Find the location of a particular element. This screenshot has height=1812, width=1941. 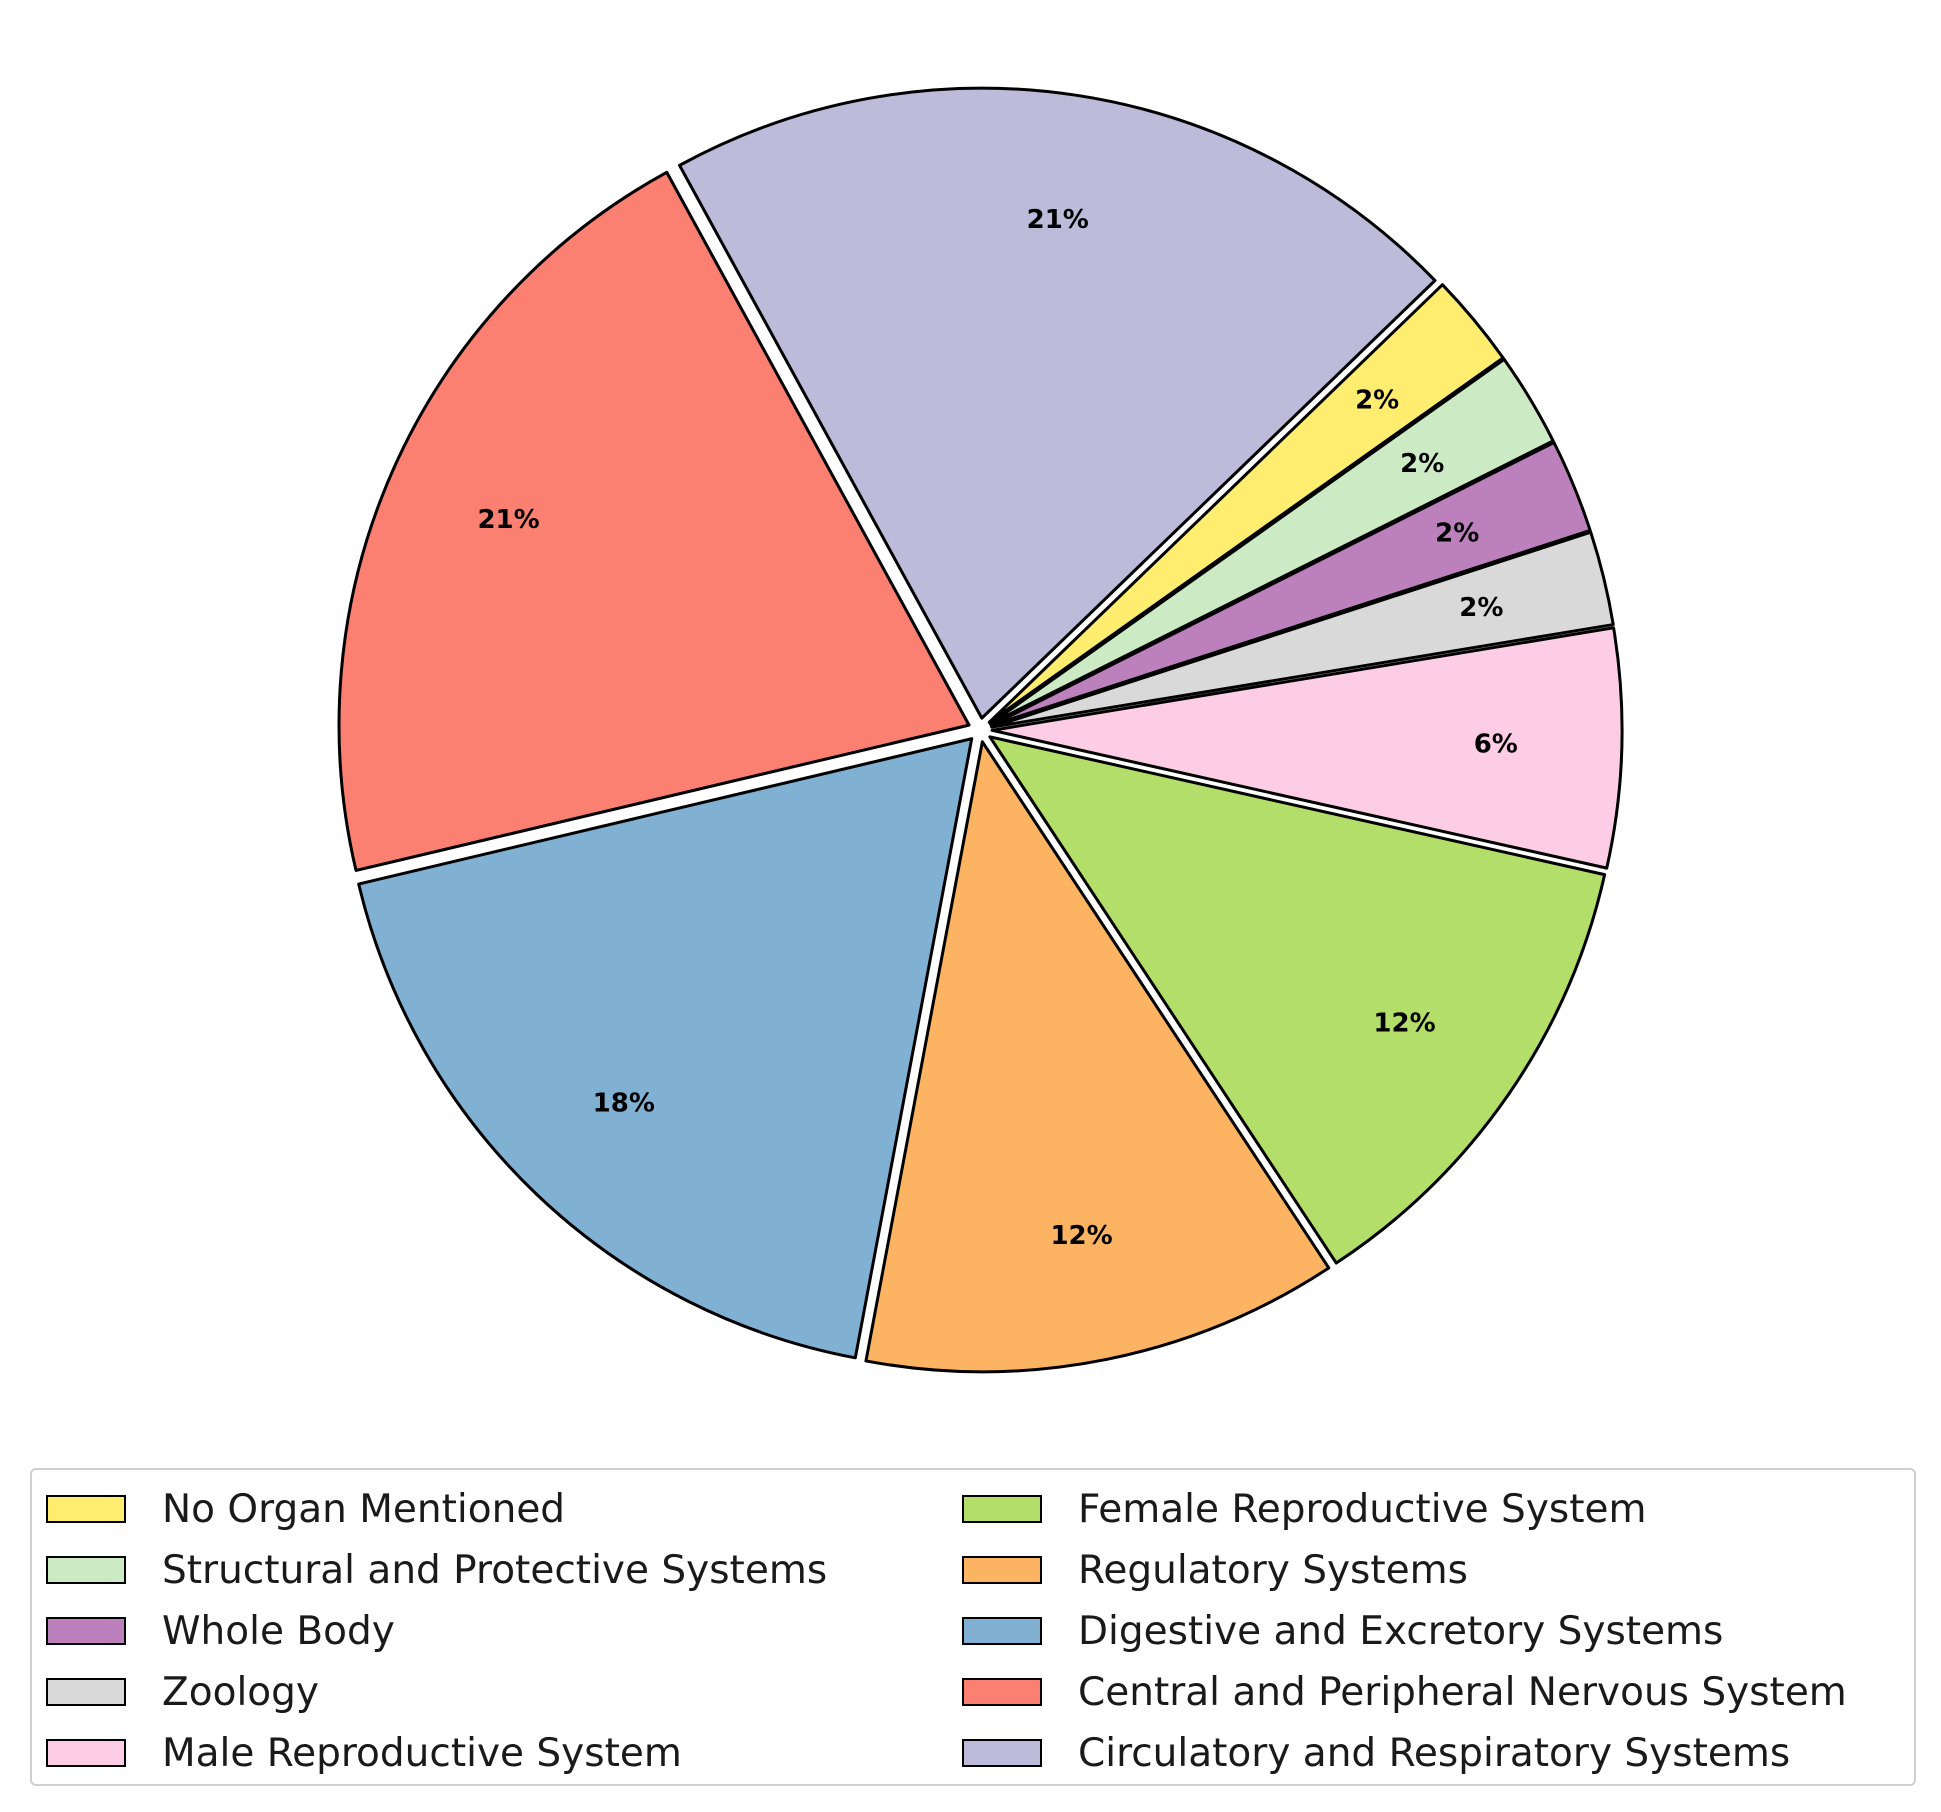

legend-item-structural-and-protective-systems: Structural and Protective Systems is located at coordinates (436, 1570).